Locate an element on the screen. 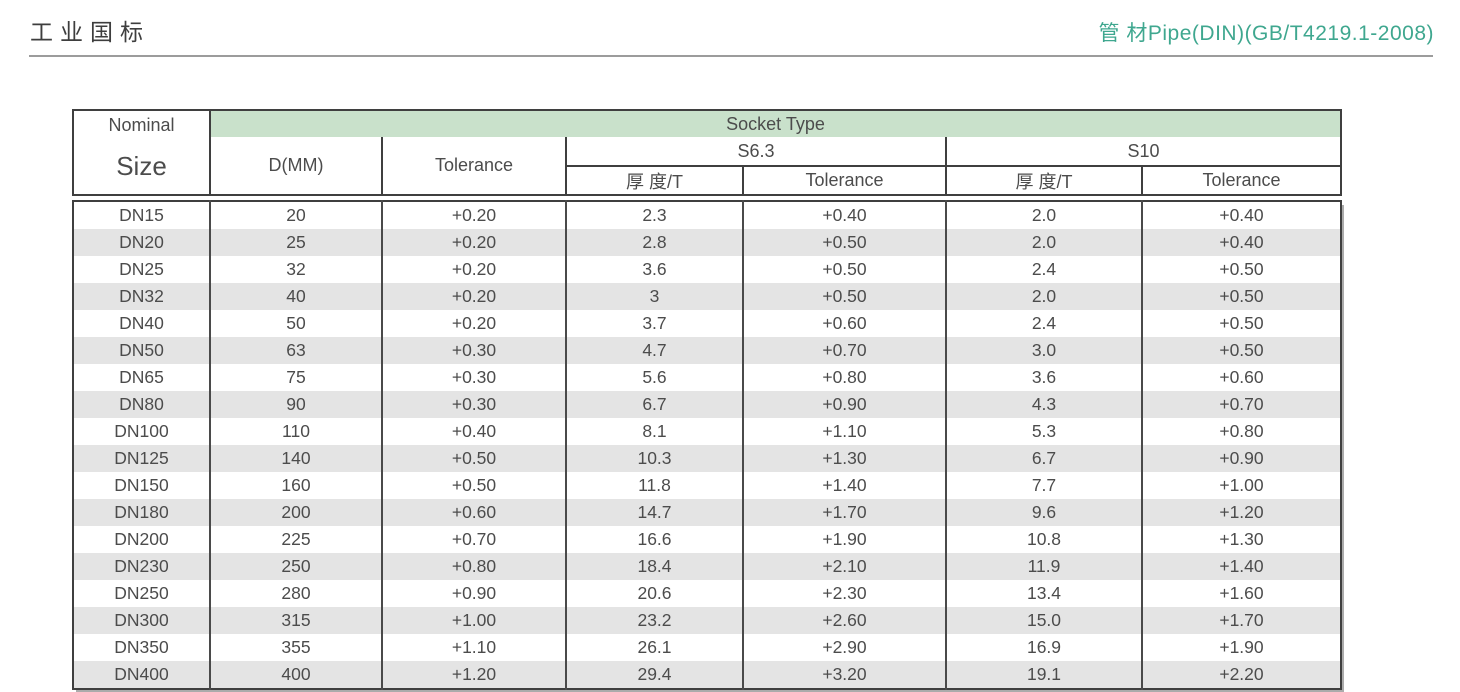  cell: 19.1 is located at coordinates (1044, 675).